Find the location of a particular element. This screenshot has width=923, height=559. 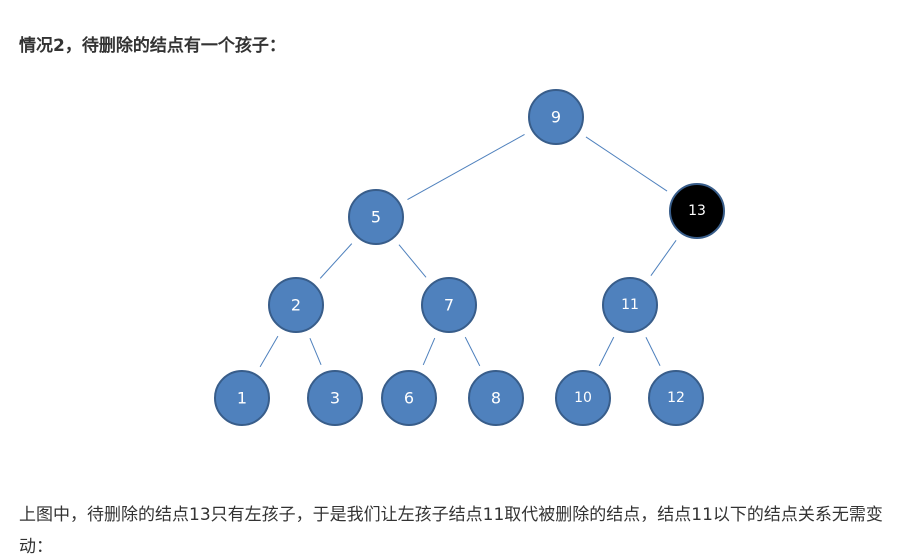

tree-node-label: 3 is located at coordinates (335, 398).